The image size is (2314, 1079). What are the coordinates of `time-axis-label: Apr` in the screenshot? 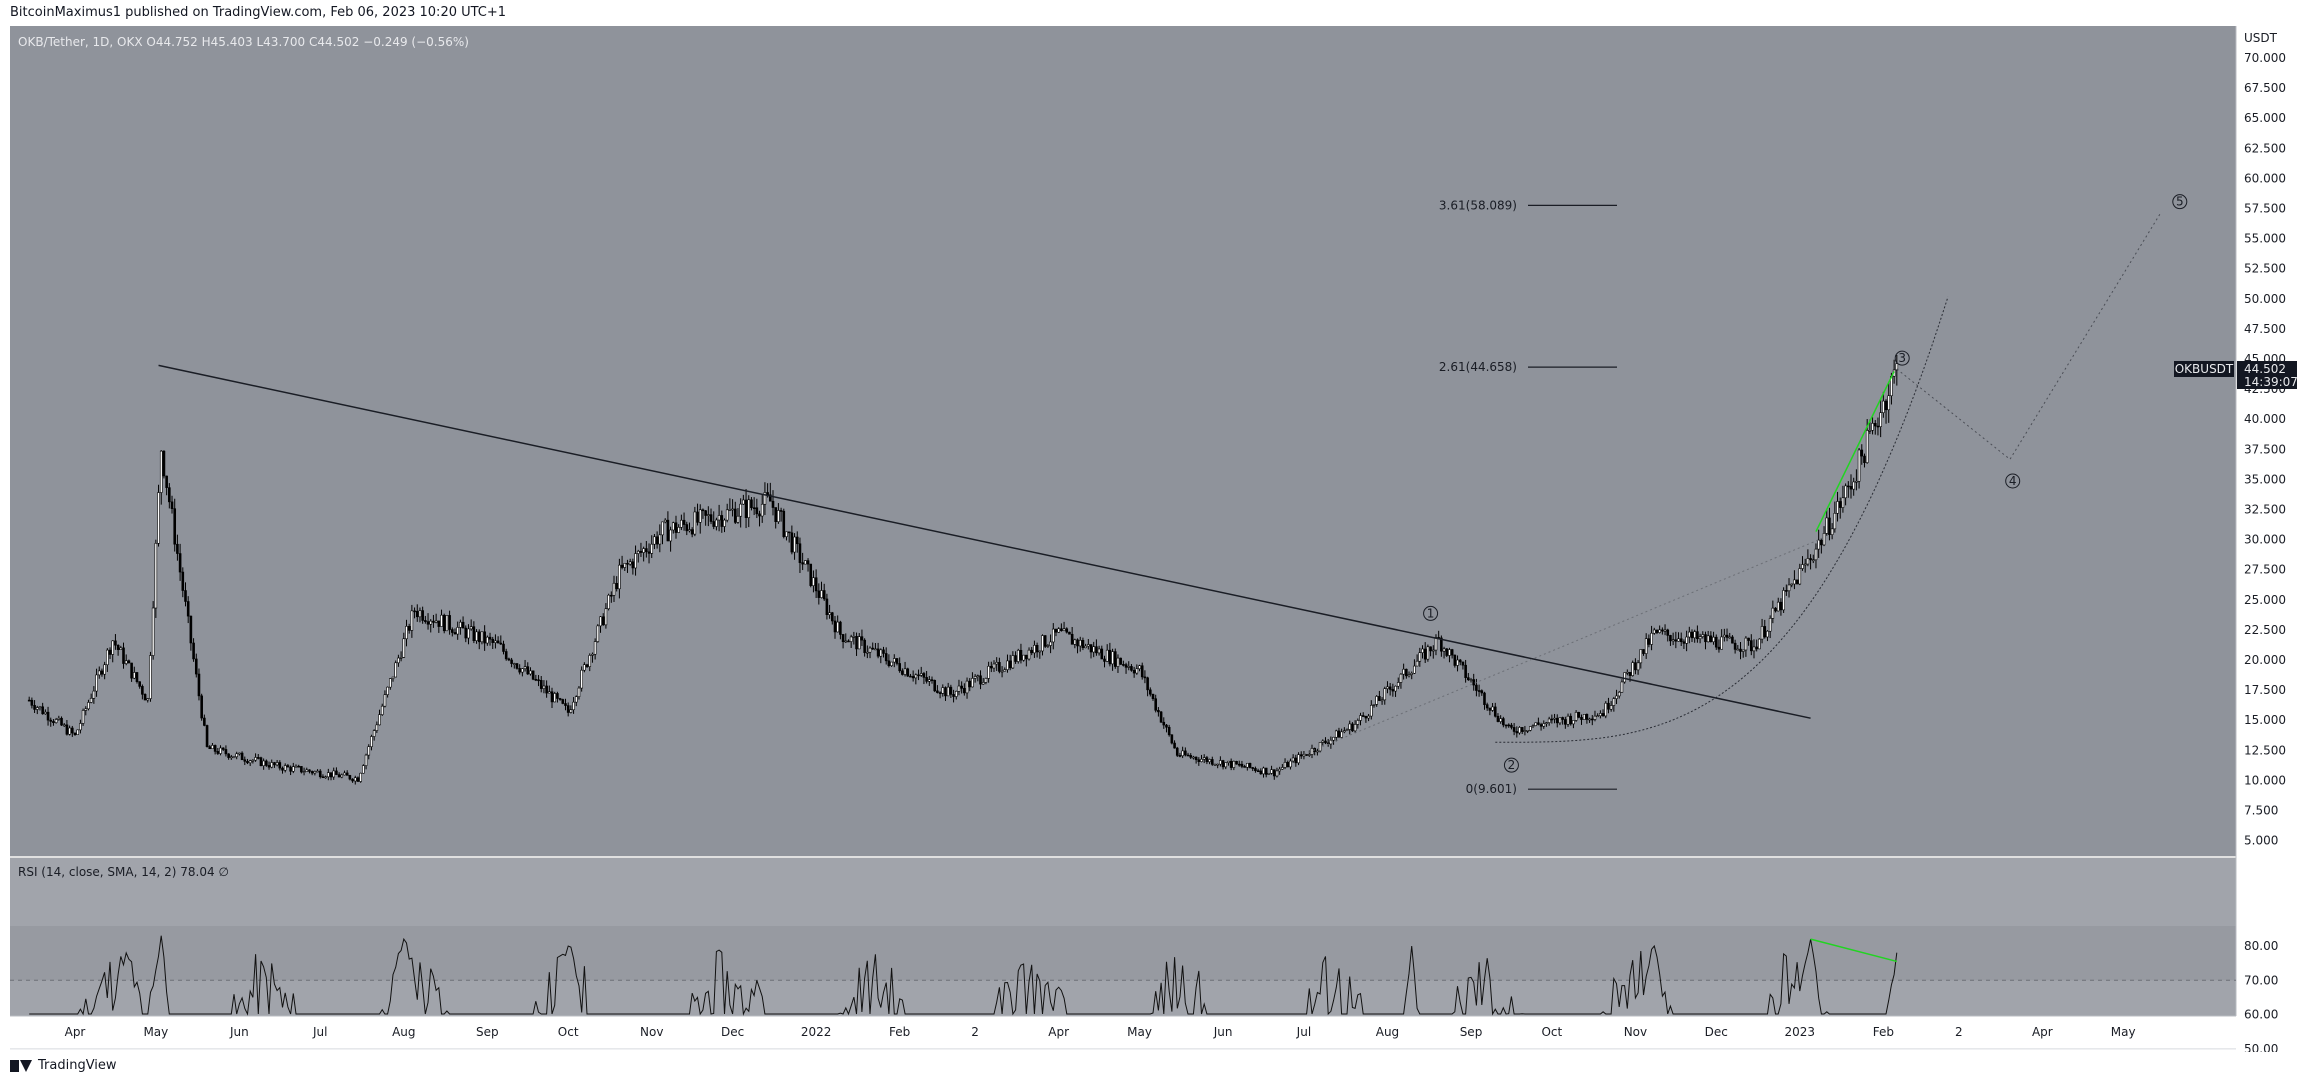 It's located at (75, 1032).